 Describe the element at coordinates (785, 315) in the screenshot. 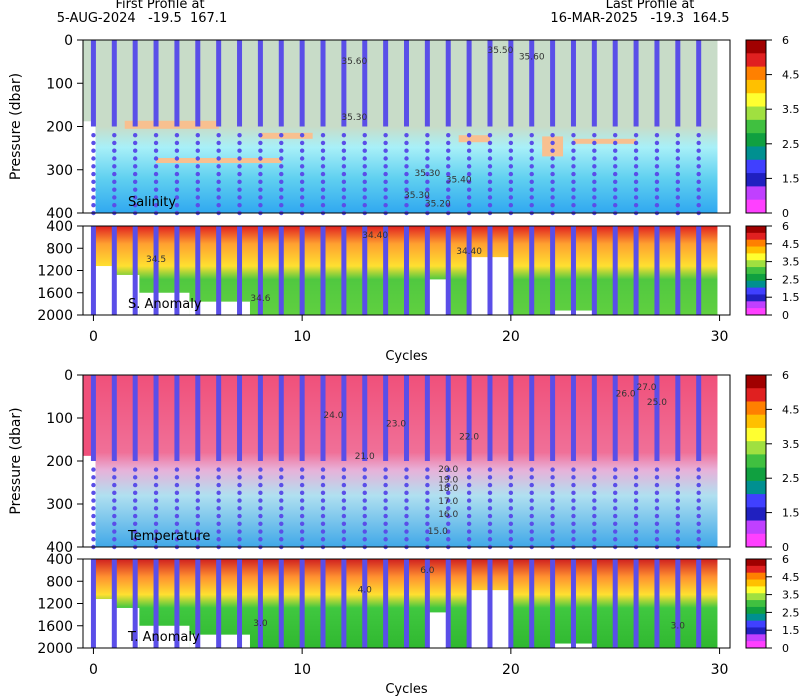

I see `colorbar-tick-label: 0` at that location.